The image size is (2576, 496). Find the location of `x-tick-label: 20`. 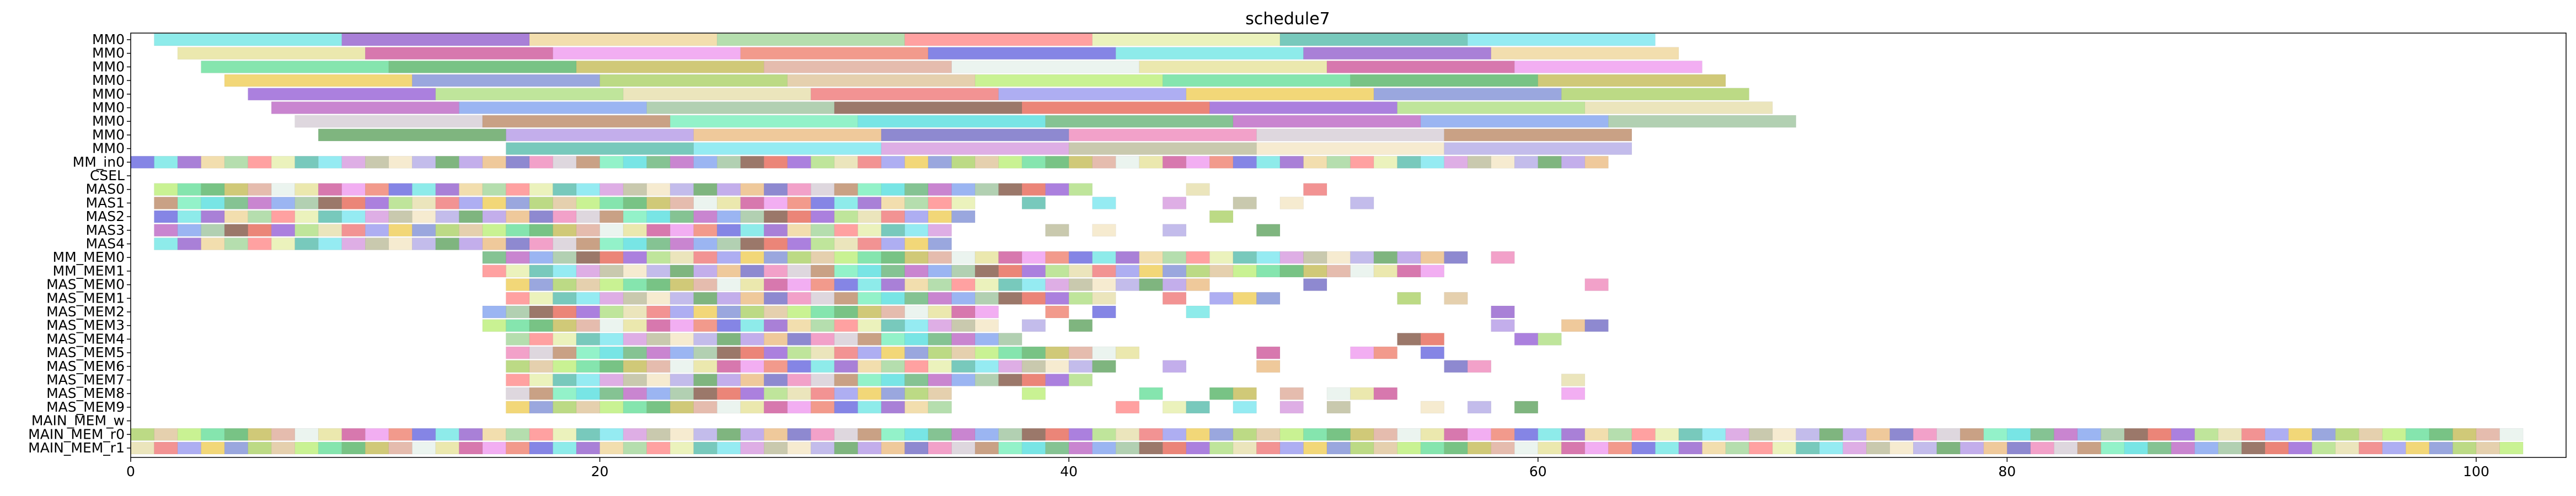

x-tick-label: 20 is located at coordinates (600, 471).